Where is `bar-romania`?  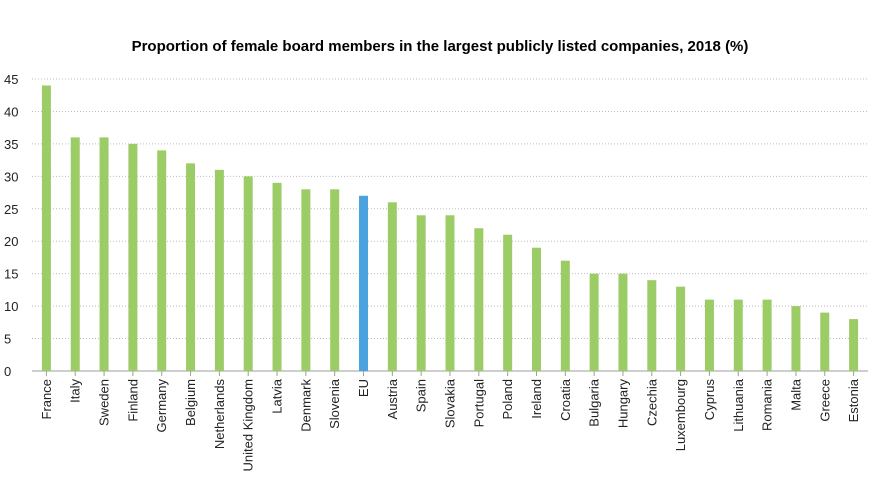
bar-romania is located at coordinates (767, 335).